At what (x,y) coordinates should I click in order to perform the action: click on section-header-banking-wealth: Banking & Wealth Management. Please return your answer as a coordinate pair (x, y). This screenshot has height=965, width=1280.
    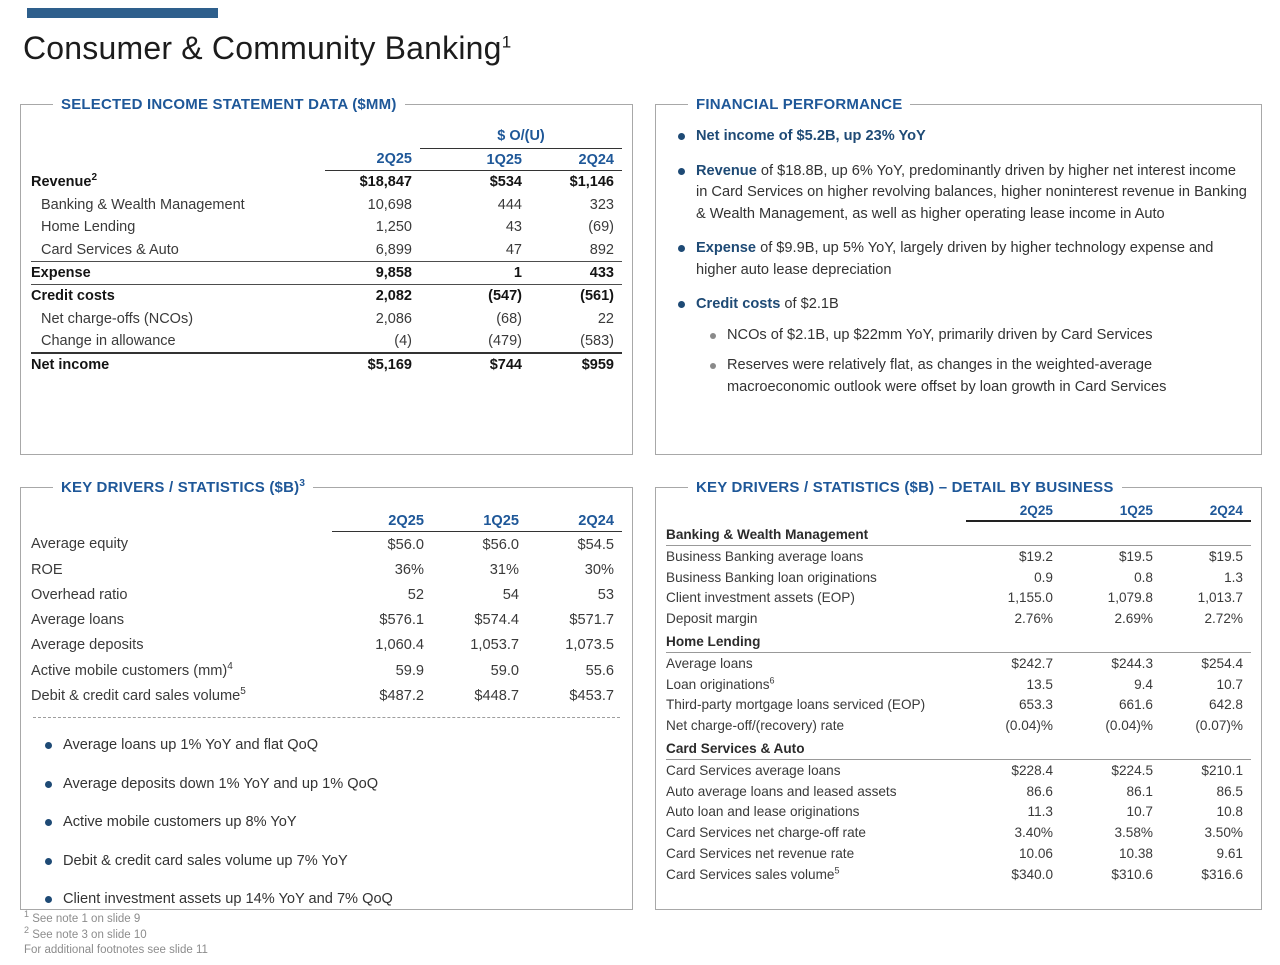
    Looking at the image, I should click on (958, 533).